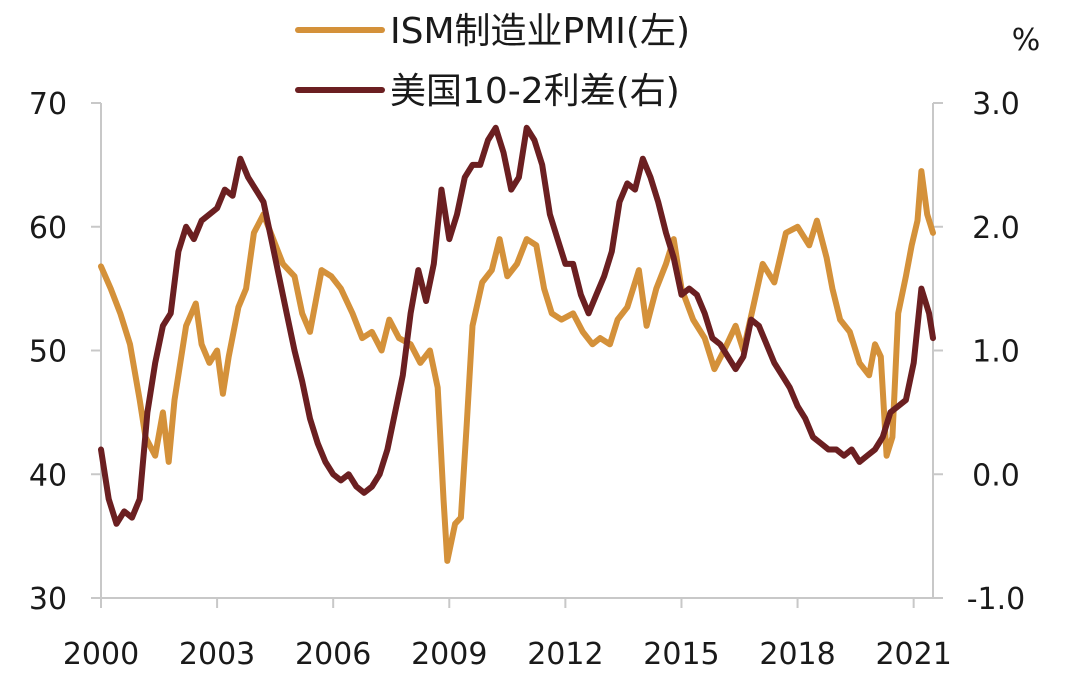  Describe the element at coordinates (913, 654) in the screenshot. I see `x-tick-label: 2021` at that location.